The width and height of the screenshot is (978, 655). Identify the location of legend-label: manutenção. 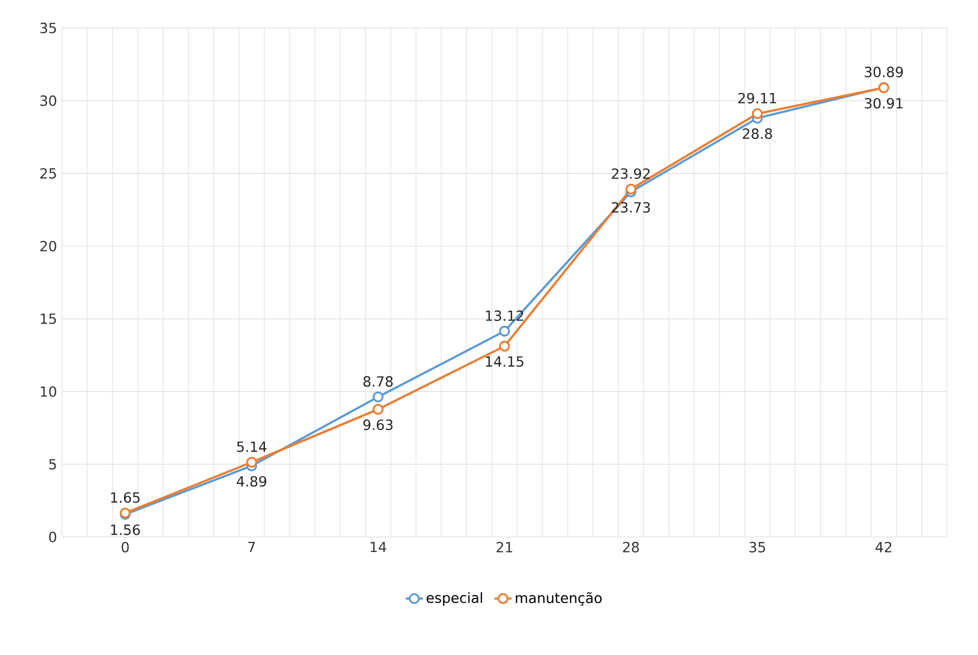
(559, 599).